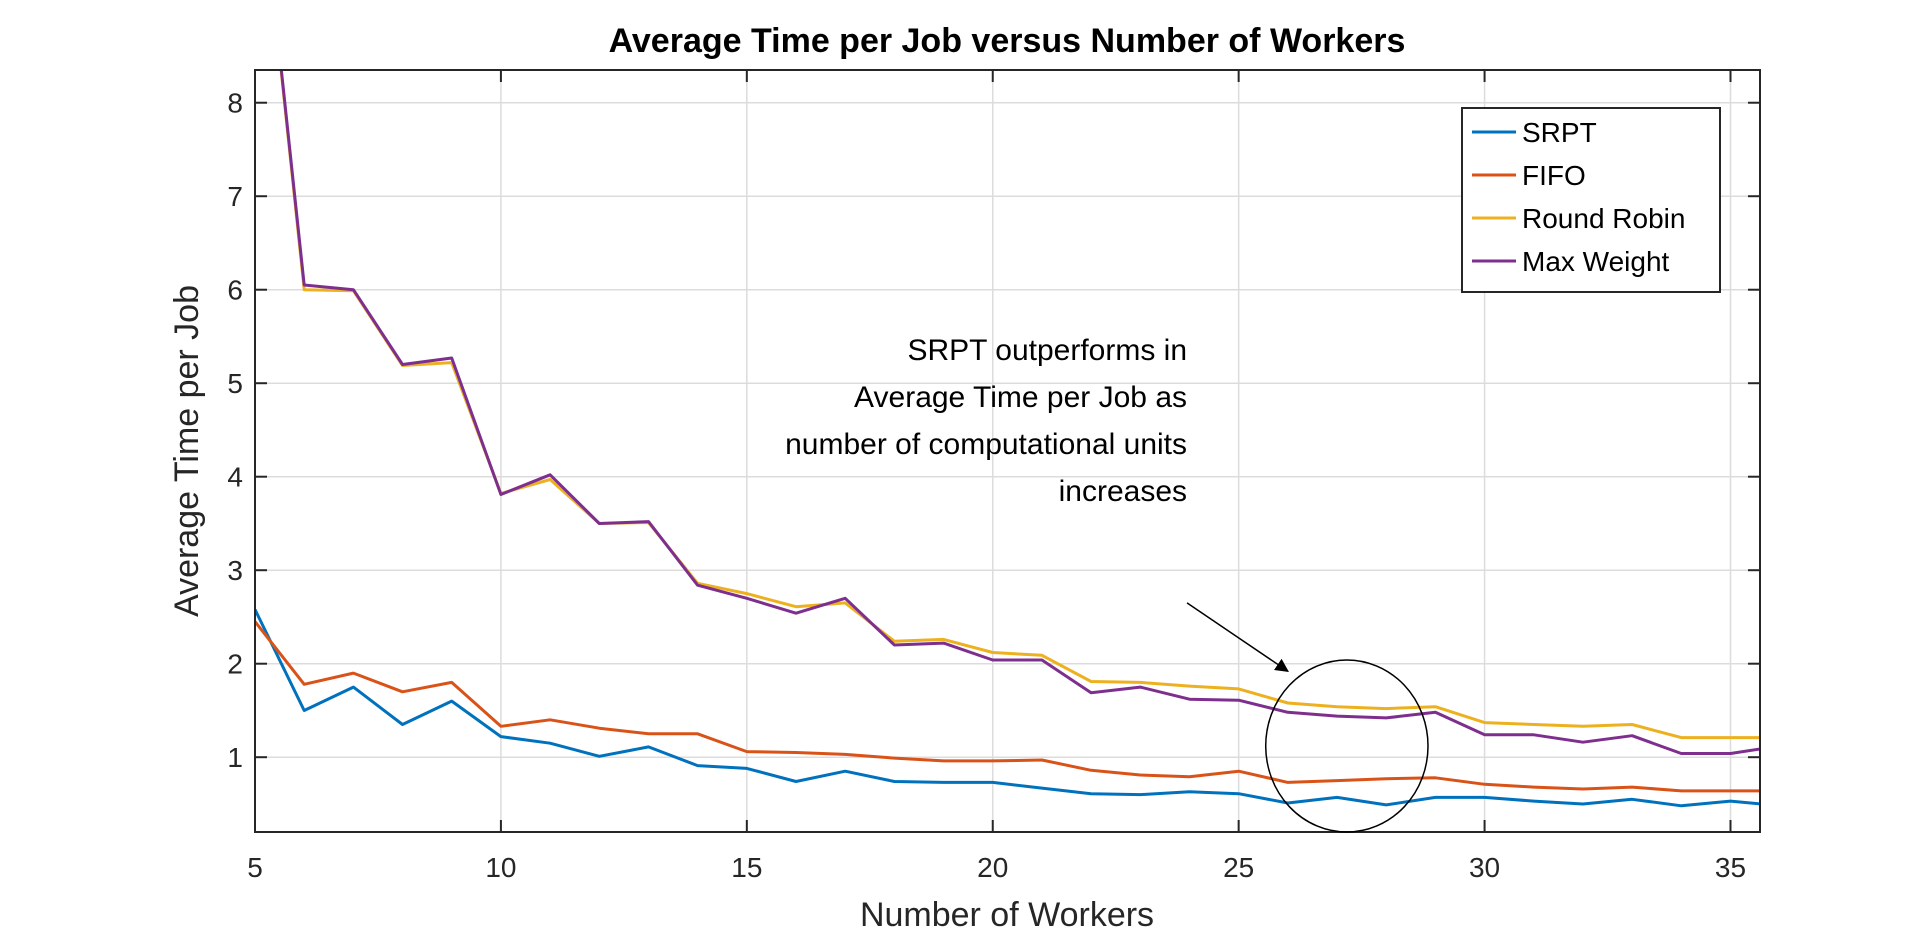  Describe the element at coordinates (1603, 218) in the screenshot. I see `legend-entry: Round Robin` at that location.